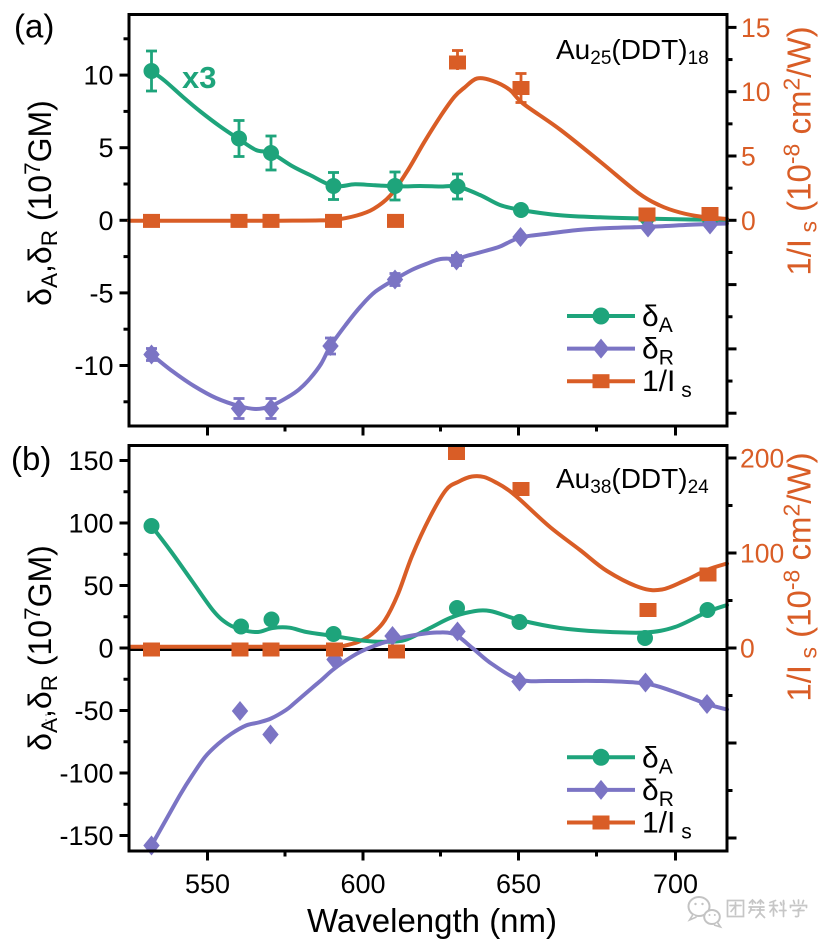 Image resolution: width=831 pixels, height=951 pixels. Describe the element at coordinates (86, 836) in the screenshot. I see `svg-text: -150` at that location.